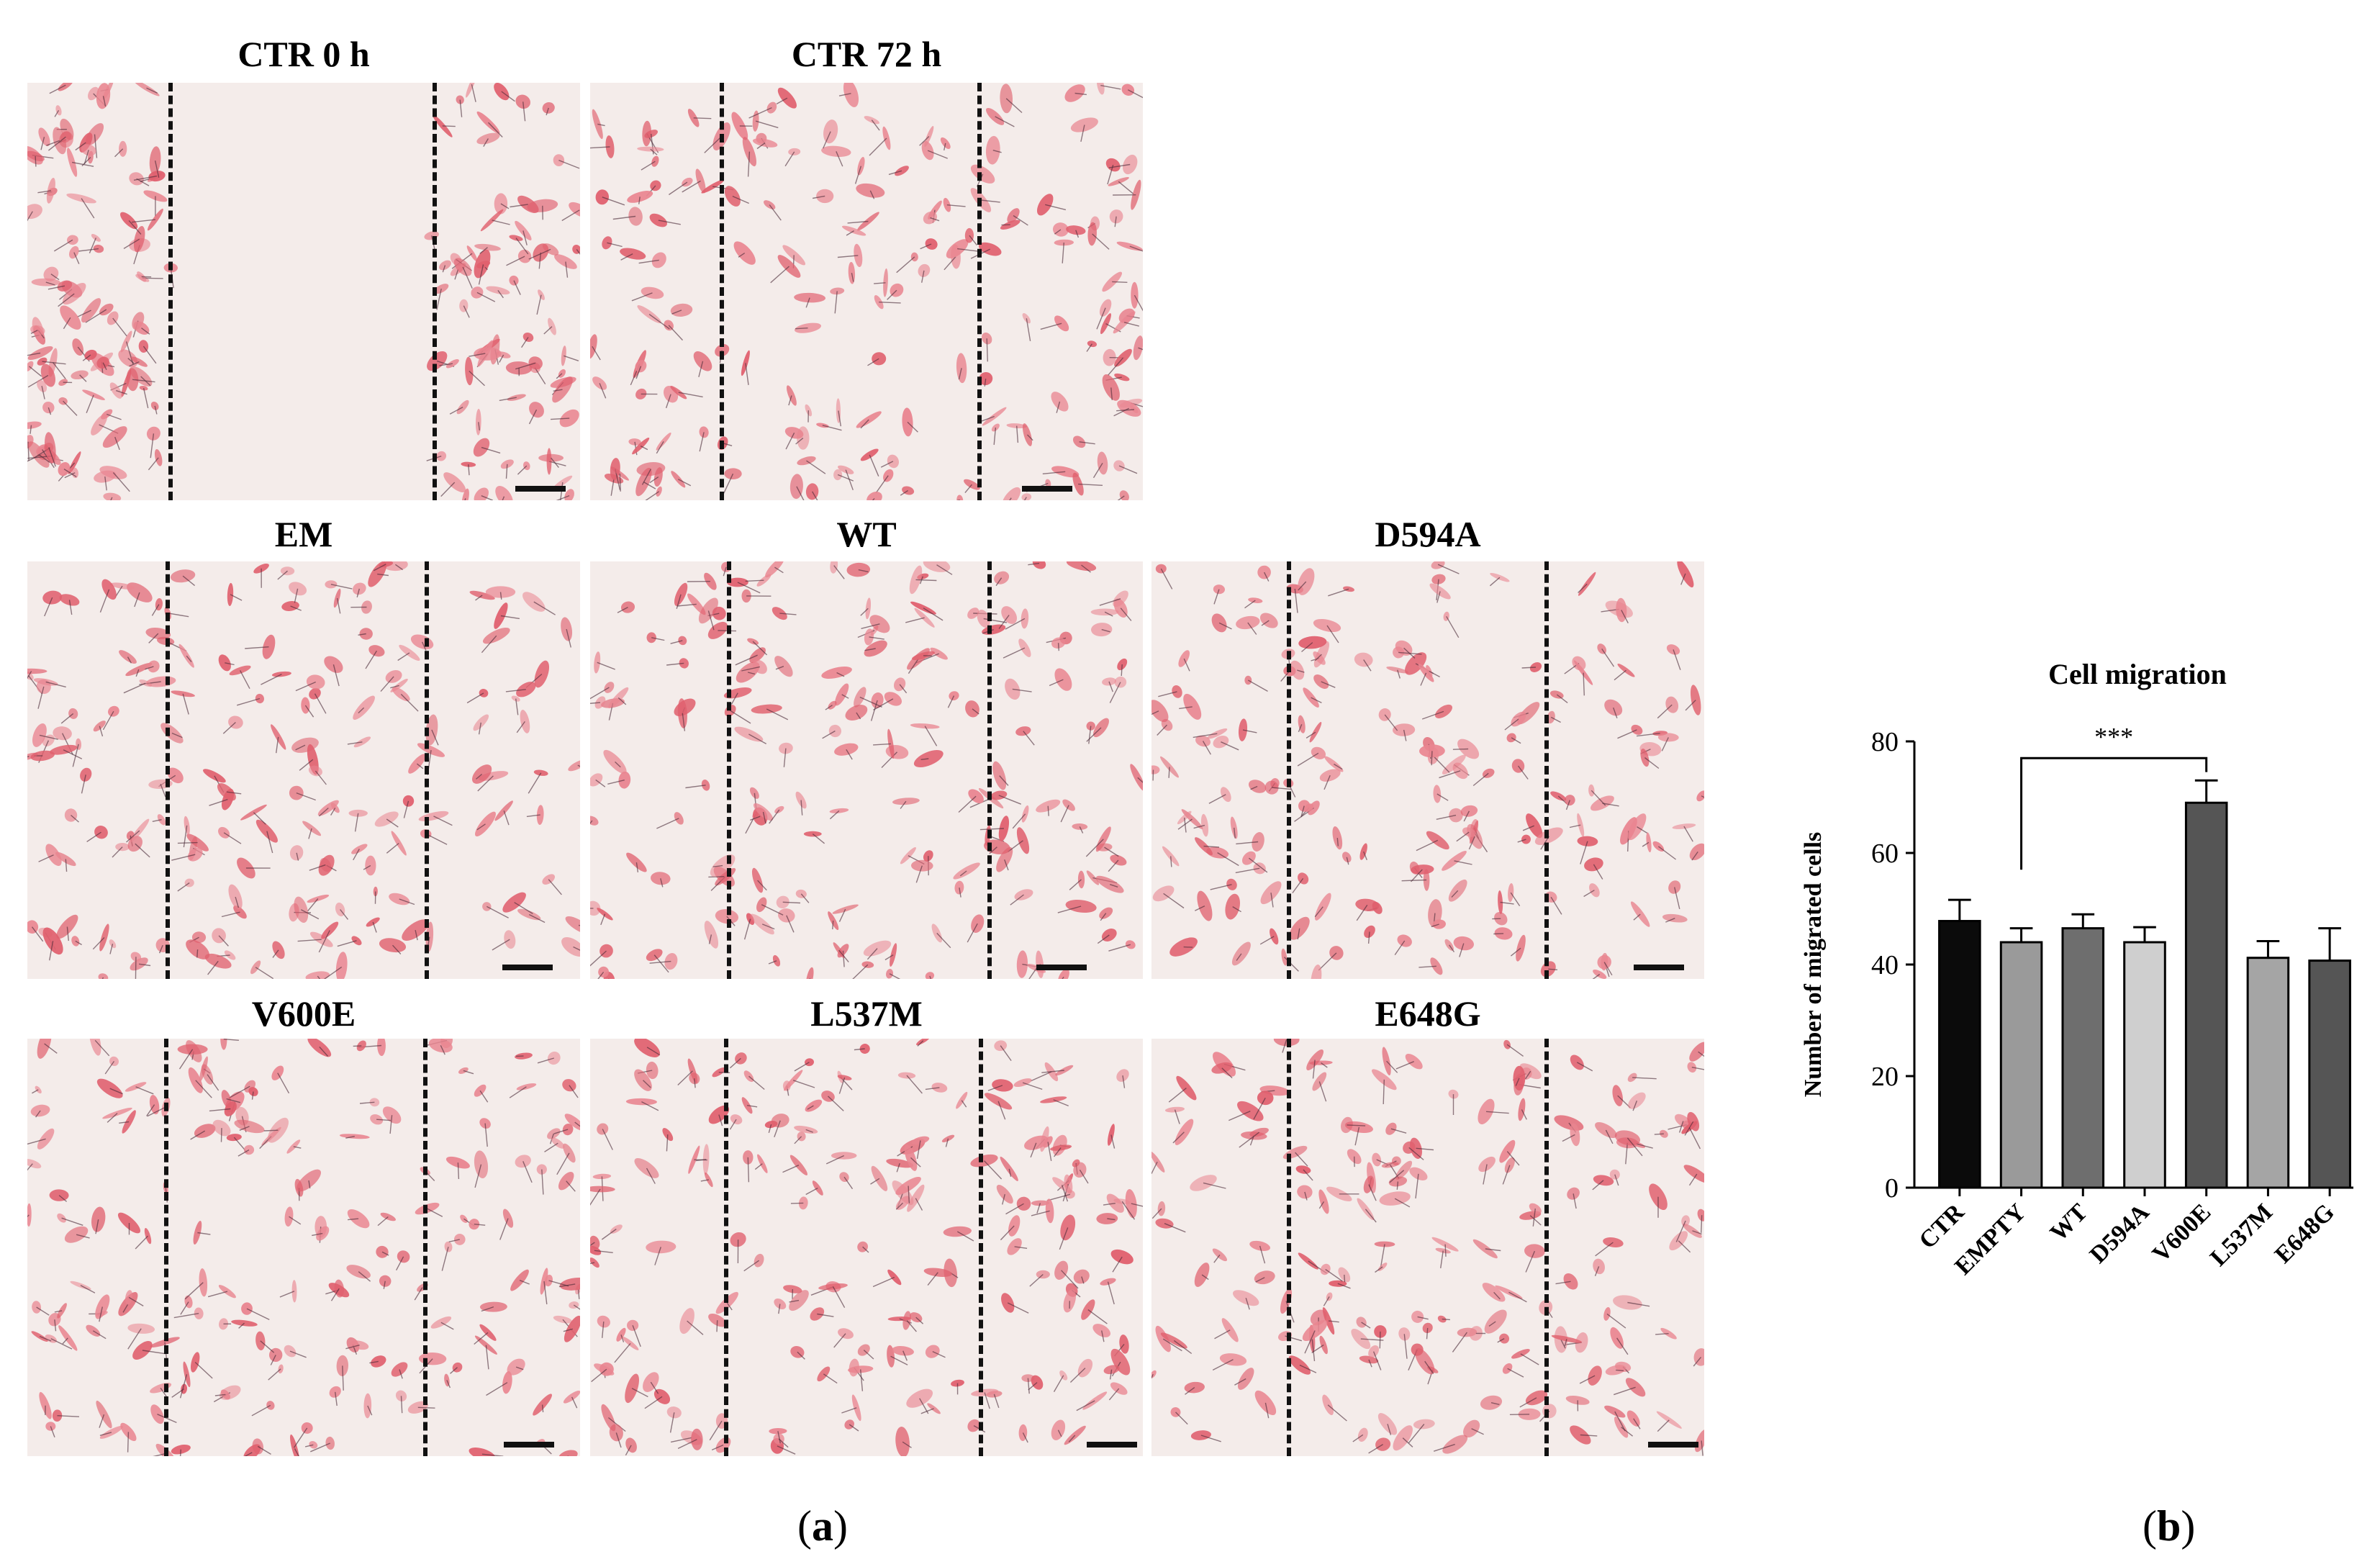  Describe the element at coordinates (2021, 1065) in the screenshot. I see `bar-empty` at that location.